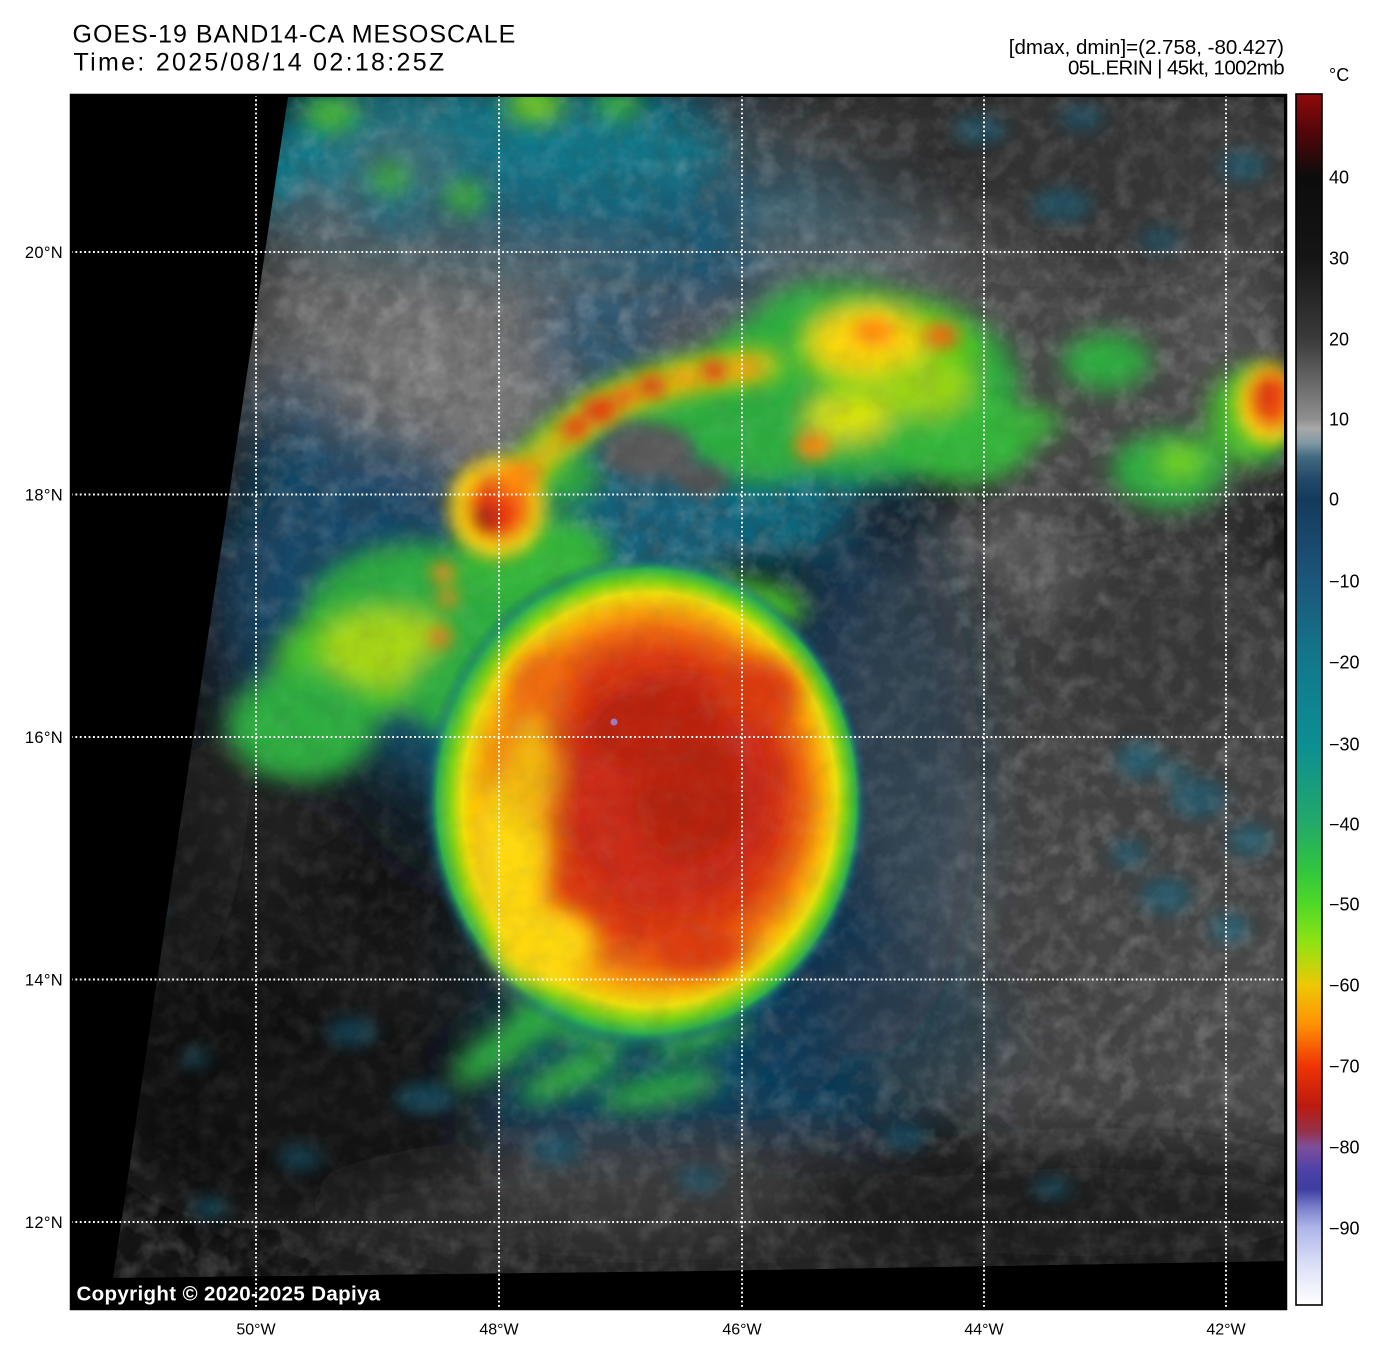 This screenshot has height=1359, width=1390. What do you see at coordinates (1344, 745) in the screenshot?
I see `svg-text: −30` at bounding box center [1344, 745].